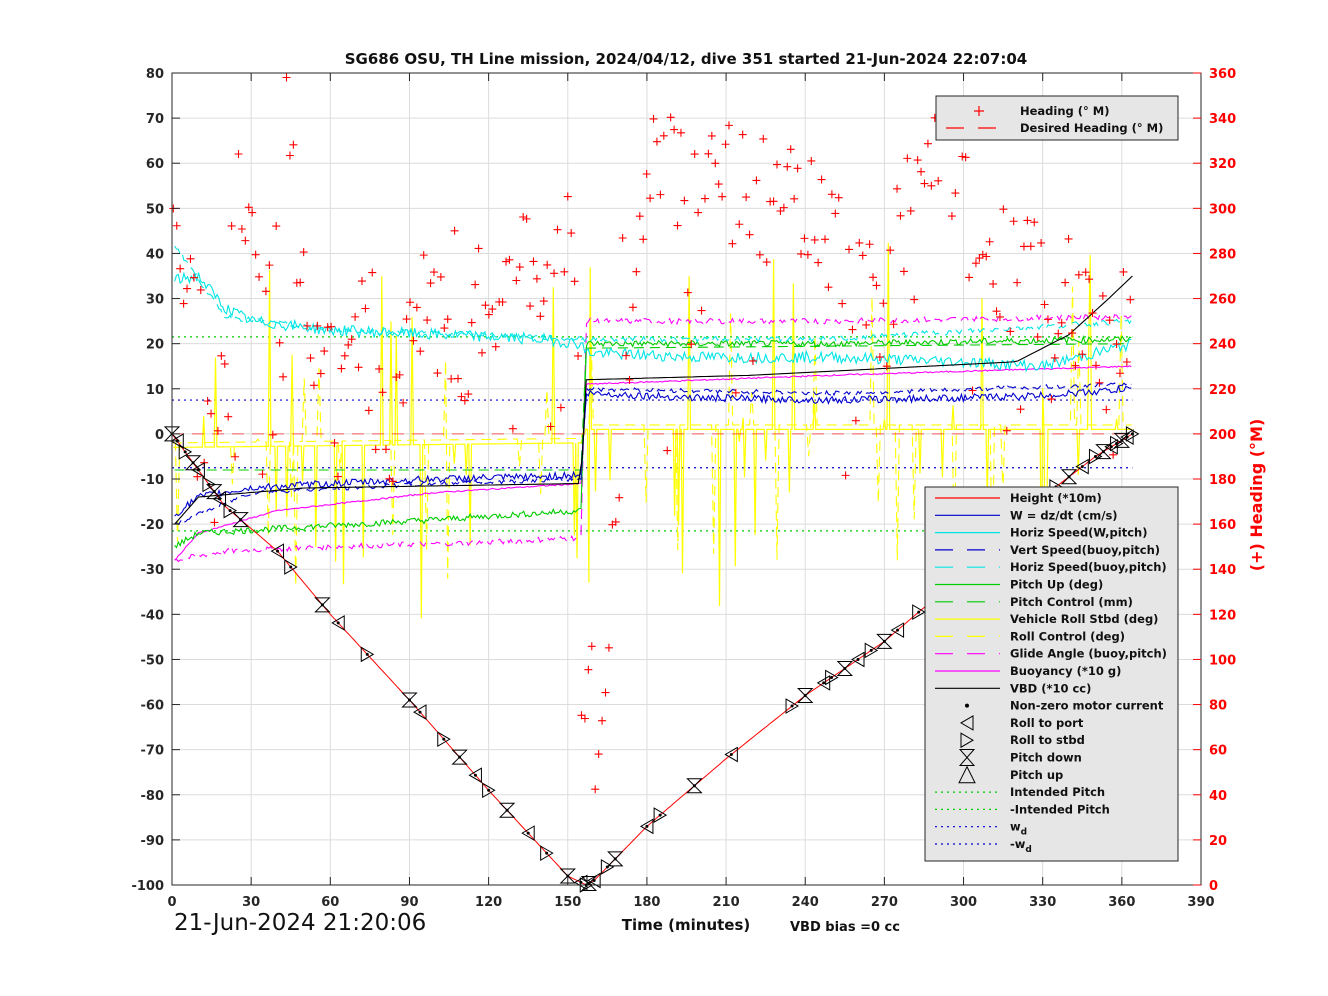 This screenshot has height=996, width=1328. I want to click on y-left-tick-label: 80, so click(155, 74).